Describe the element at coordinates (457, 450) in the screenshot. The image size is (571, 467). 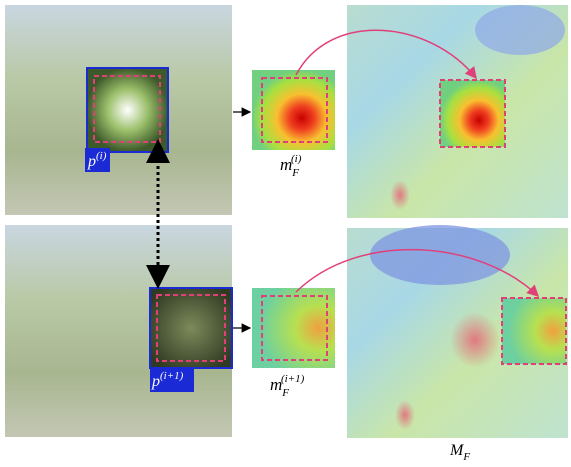
I see `label-base: M` at that location.